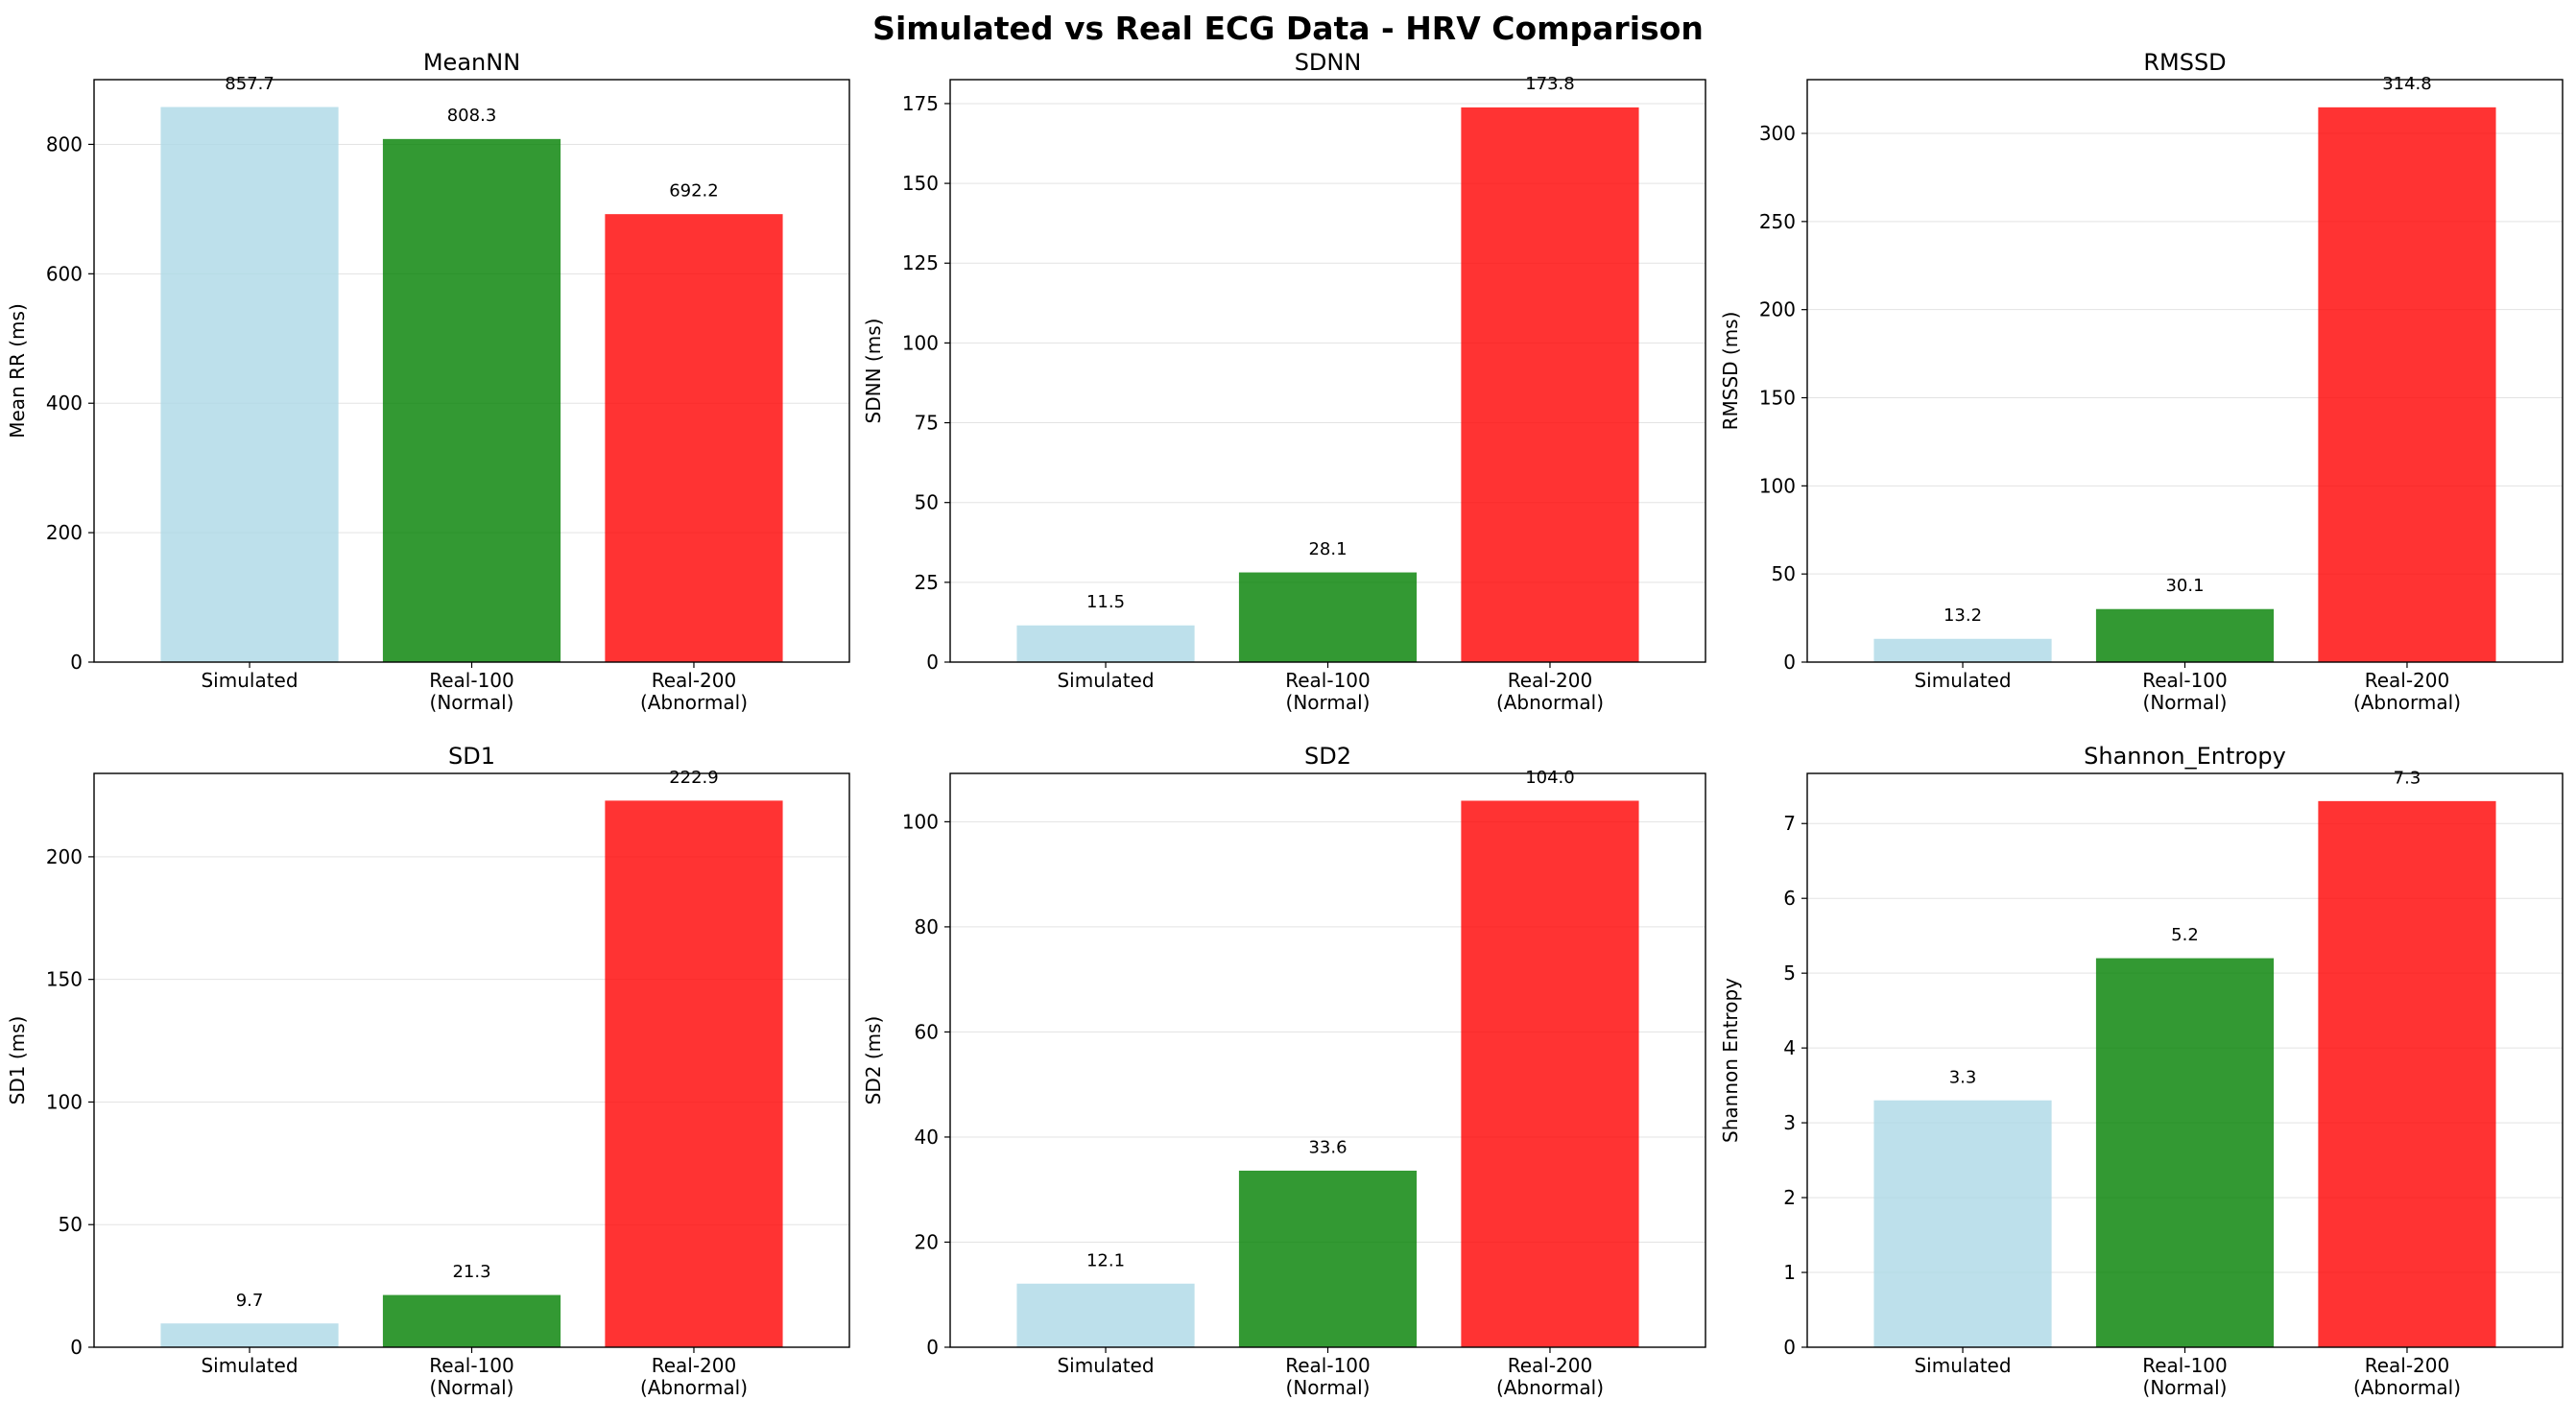 The height and width of the screenshot is (1424, 2576). Describe the element at coordinates (927, 1241) in the screenshot. I see `y-tick-label: 20` at that location.